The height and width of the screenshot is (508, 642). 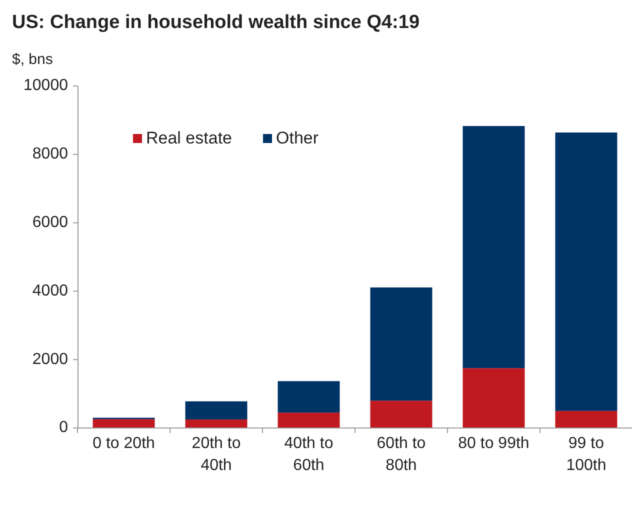 What do you see at coordinates (46, 85) in the screenshot?
I see `y-tick-label: 10000` at bounding box center [46, 85].